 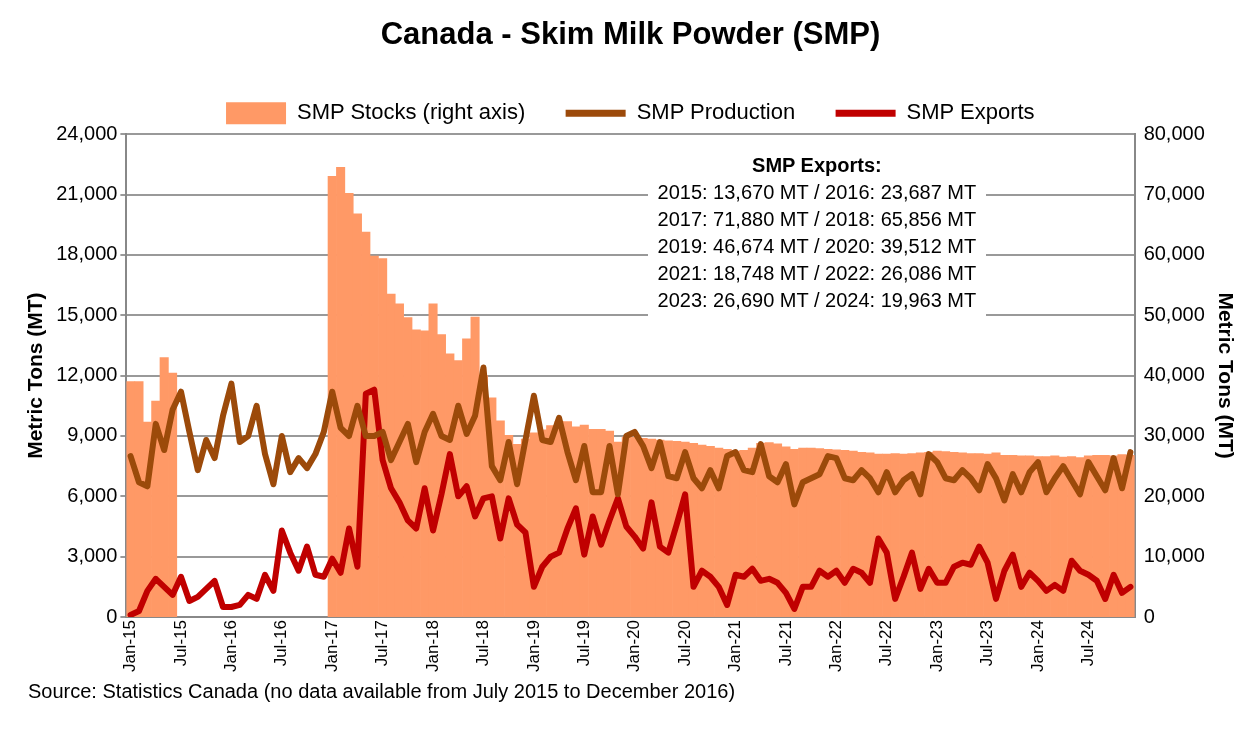 What do you see at coordinates (432, 646) in the screenshot?
I see `x-tick-label: Jan-18` at bounding box center [432, 646].